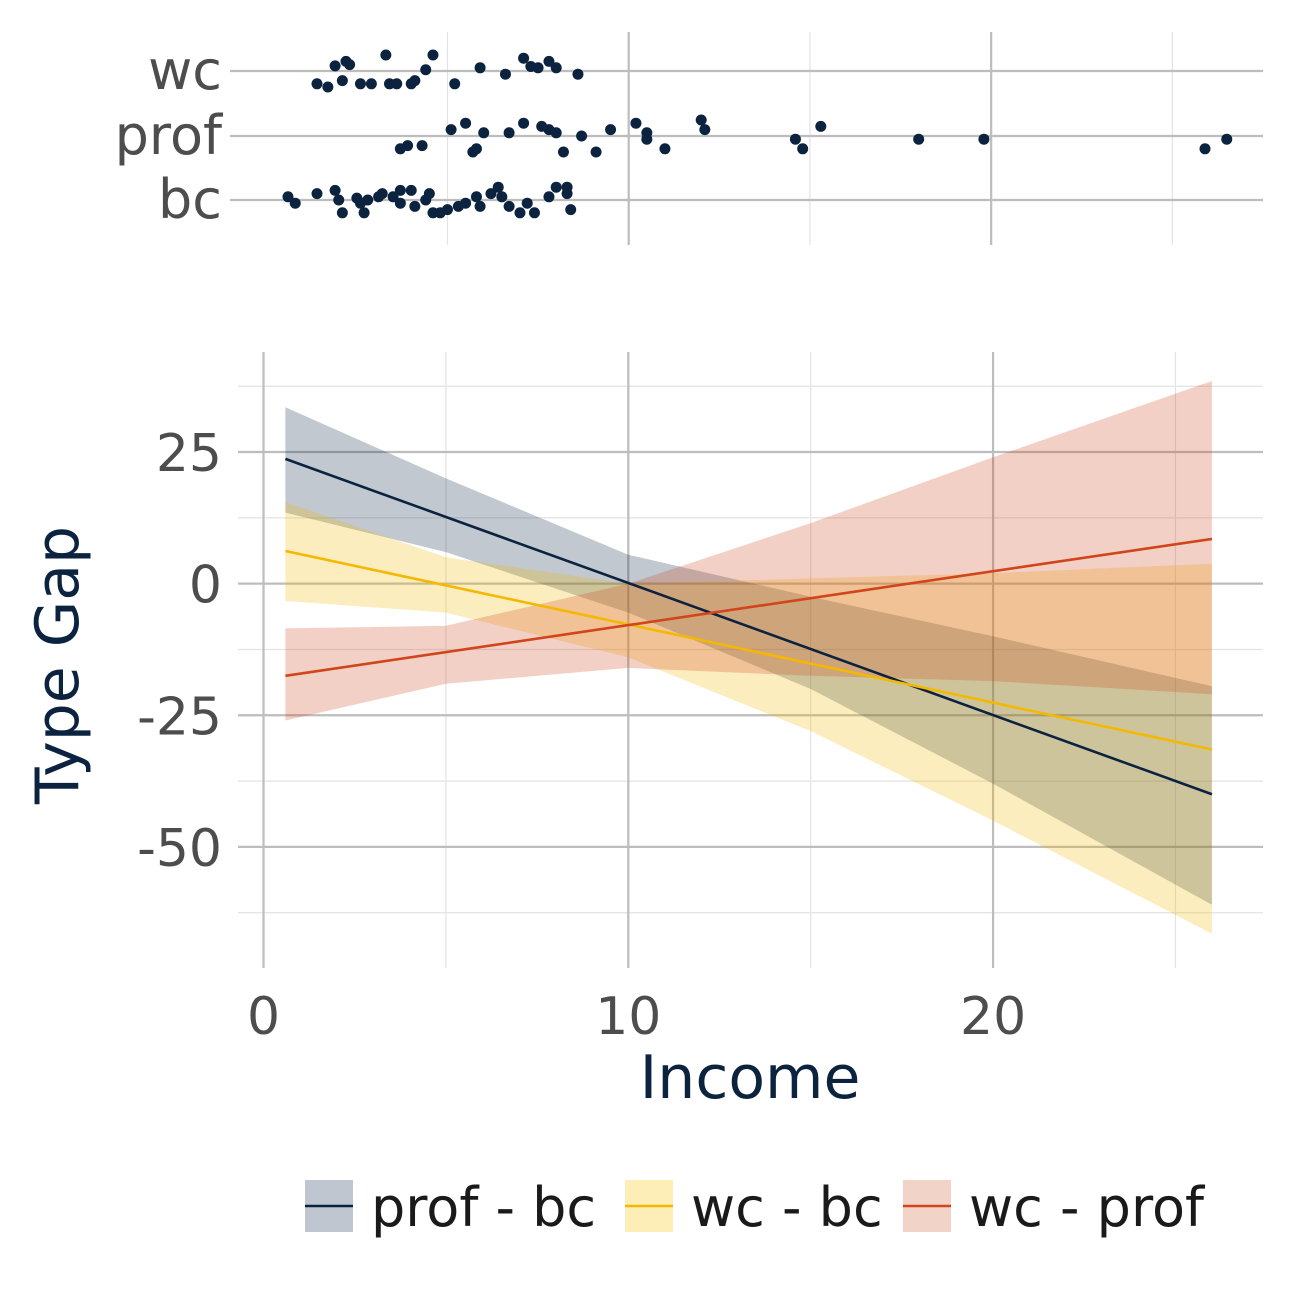 The width and height of the screenshot is (1296, 1296). What do you see at coordinates (263, 1017) in the screenshot?
I see `x-tick-label: 0` at bounding box center [263, 1017].